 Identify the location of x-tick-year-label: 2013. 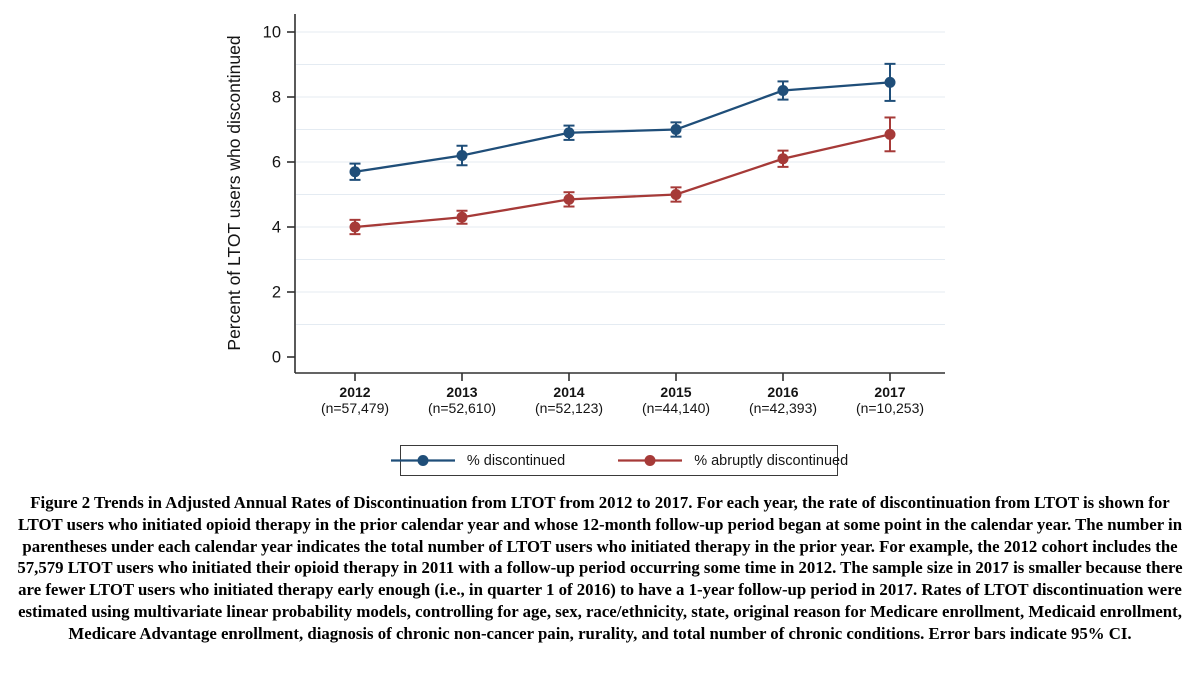
(461, 392).